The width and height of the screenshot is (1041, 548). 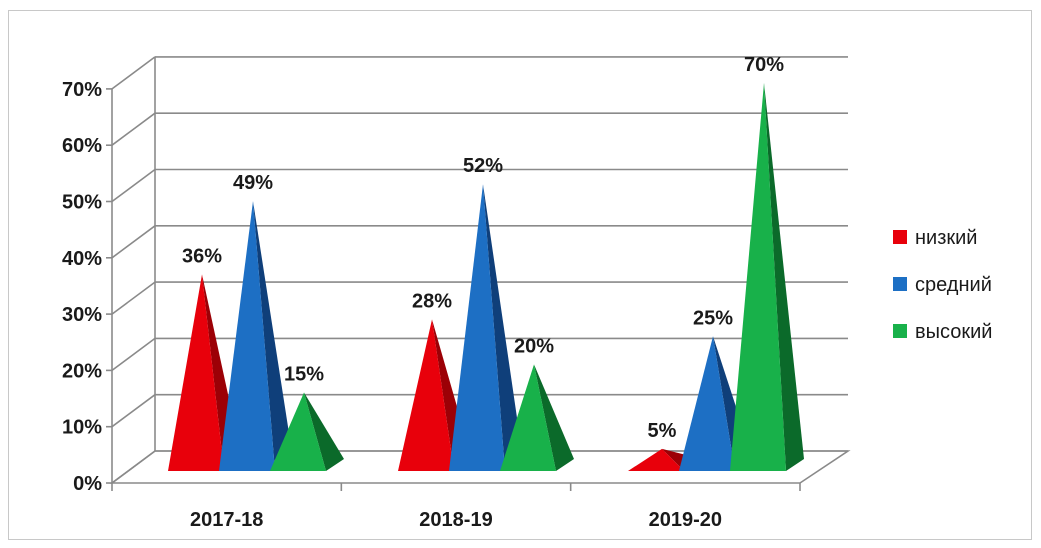 I want to click on y-tick-label: 70%, so click(x=82, y=90).